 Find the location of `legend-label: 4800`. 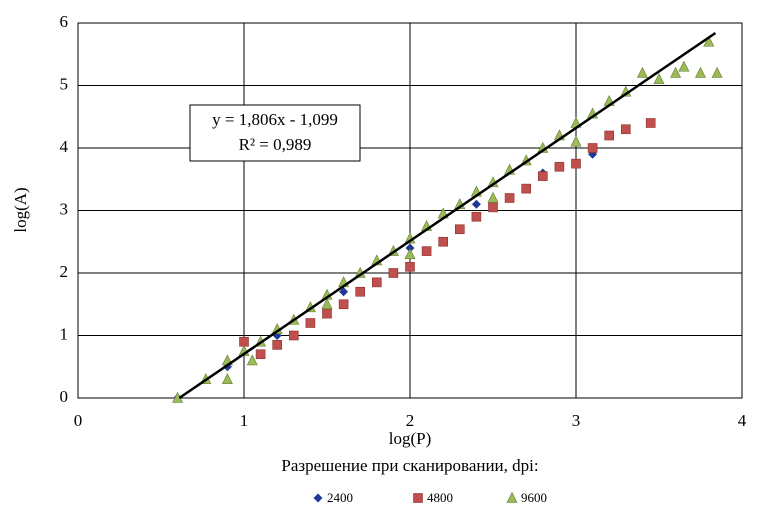

legend-label: 4800 is located at coordinates (440, 497).